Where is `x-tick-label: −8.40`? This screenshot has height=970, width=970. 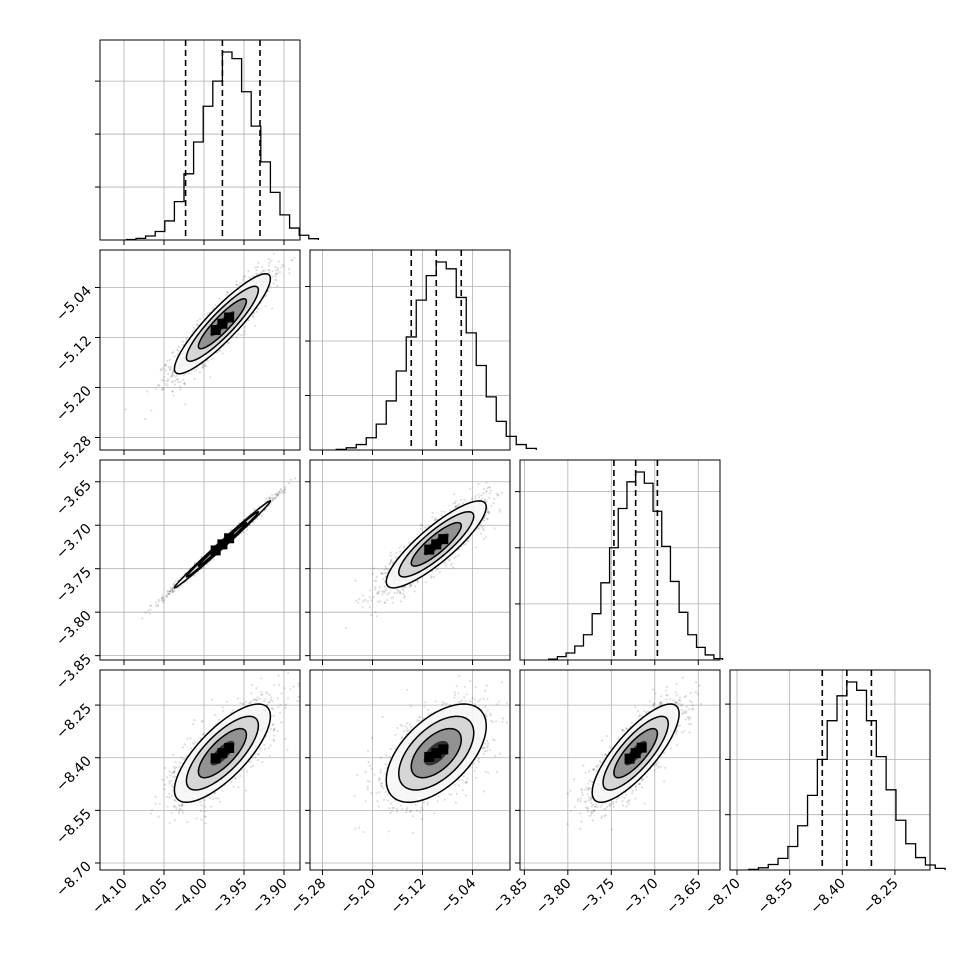 x-tick-label: −8.40 is located at coordinates (828, 897).